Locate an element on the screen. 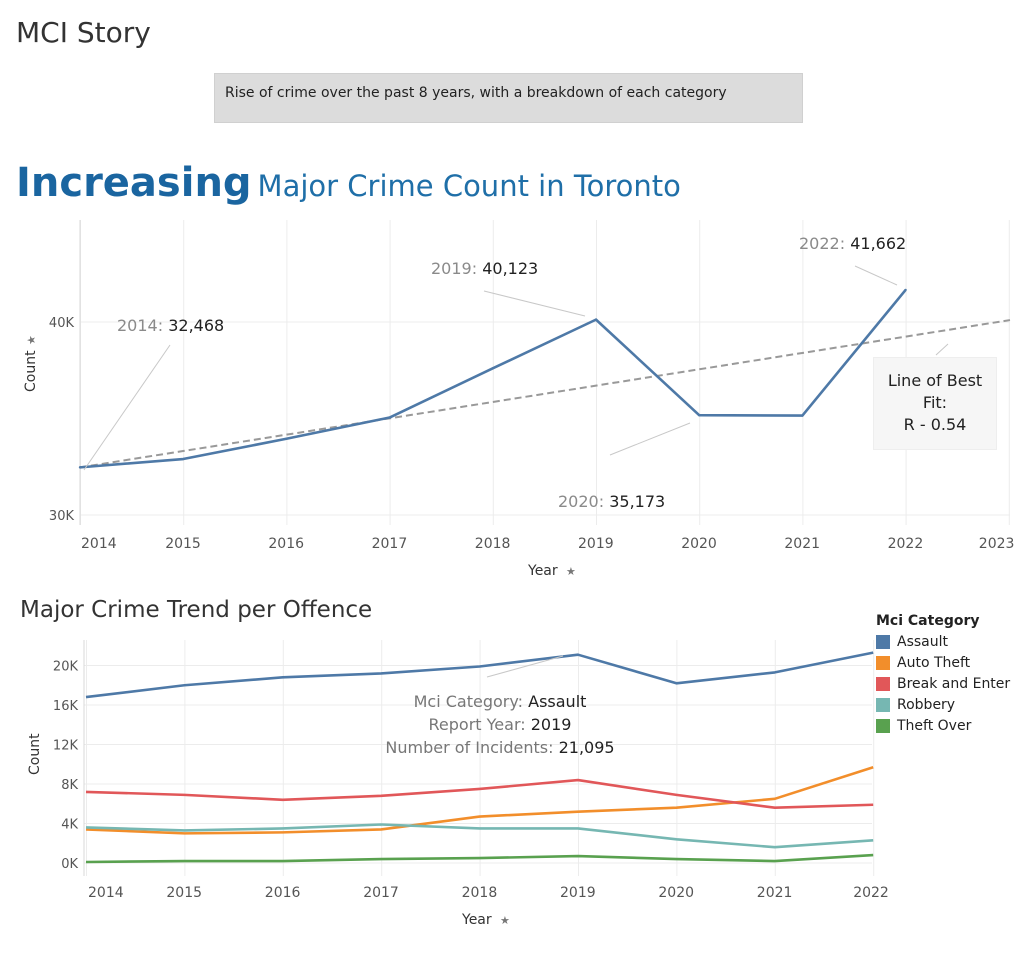  headline: Increasing Major Crime Count in Toronto is located at coordinates (348, 183).